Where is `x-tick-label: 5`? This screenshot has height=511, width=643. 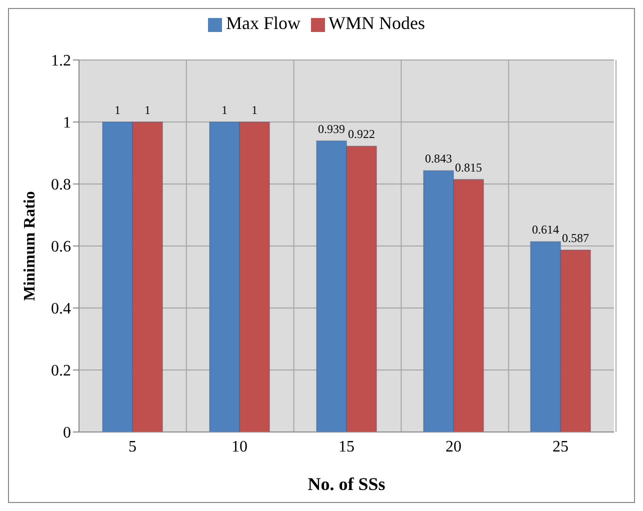
x-tick-label: 5 is located at coordinates (132, 447).